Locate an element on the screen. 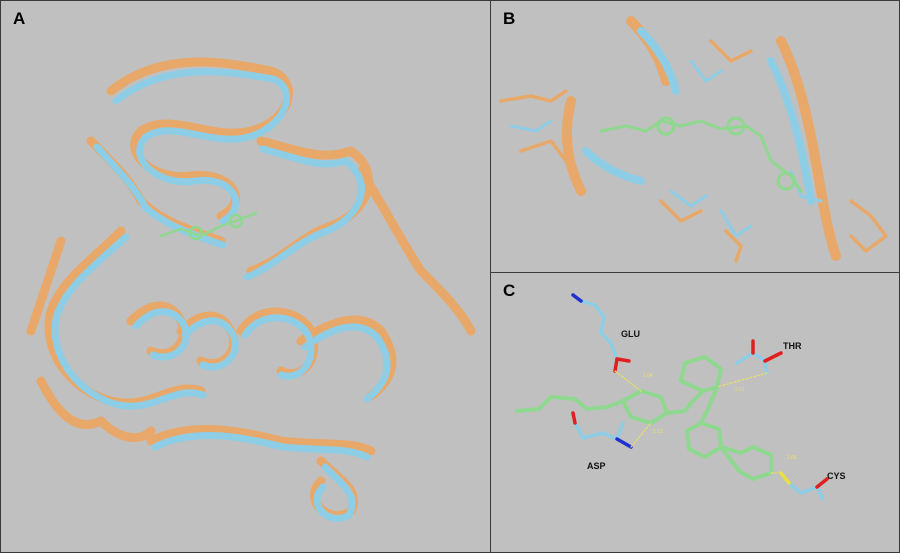 The height and width of the screenshot is (553, 900). panel-a-ligand is located at coordinates (208, 226).